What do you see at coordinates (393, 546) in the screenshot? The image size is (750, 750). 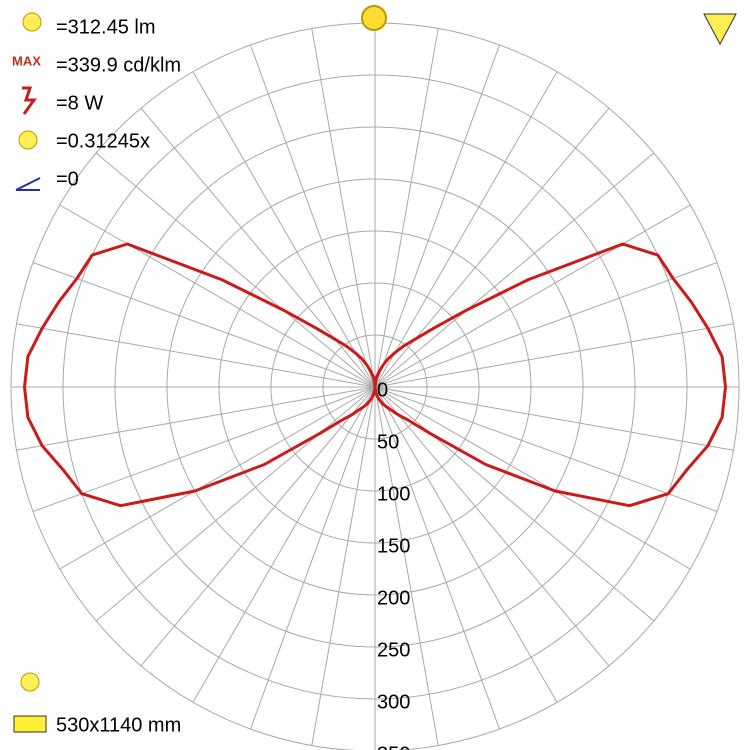 I see `r-tick-label: 150` at bounding box center [393, 546].